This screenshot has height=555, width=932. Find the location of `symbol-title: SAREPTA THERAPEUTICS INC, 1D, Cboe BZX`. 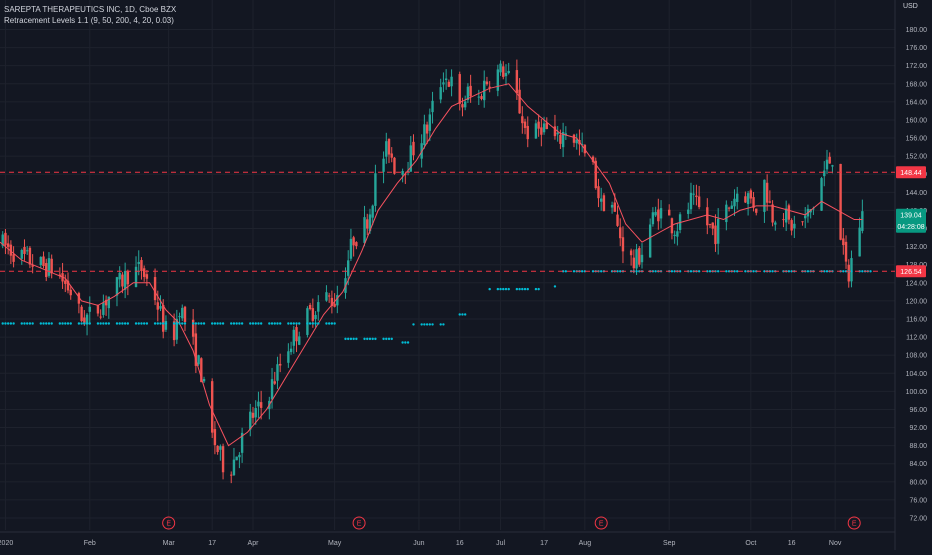

symbol-title: SAREPTA THERAPEUTICS INC, 1D, Cboe BZX is located at coordinates (90, 9).